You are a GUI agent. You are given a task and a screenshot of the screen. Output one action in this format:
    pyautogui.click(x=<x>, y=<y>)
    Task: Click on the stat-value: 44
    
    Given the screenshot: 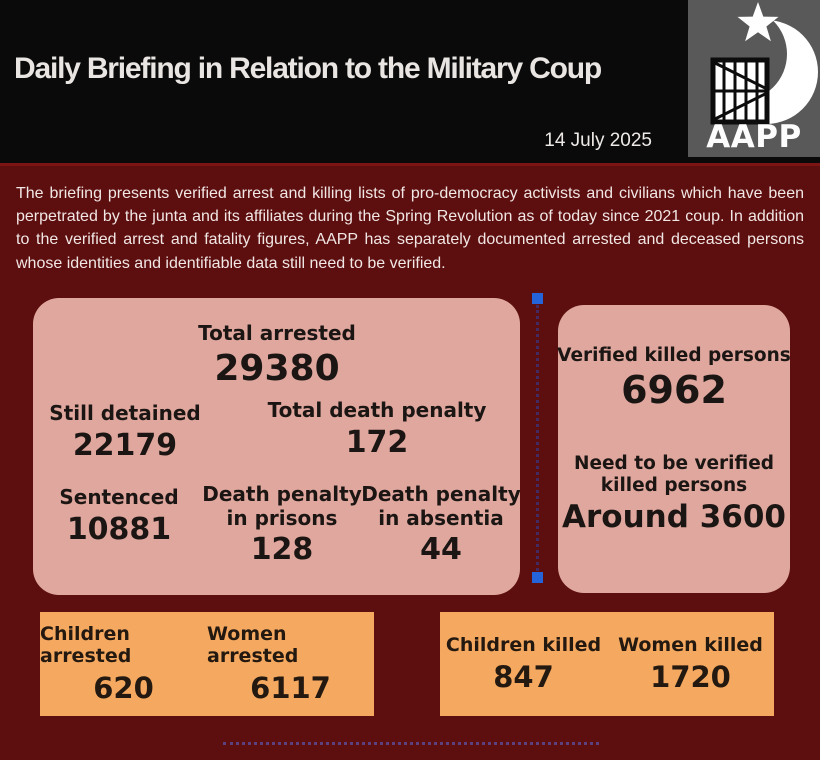 What is the action you would take?
    pyautogui.click(x=441, y=550)
    